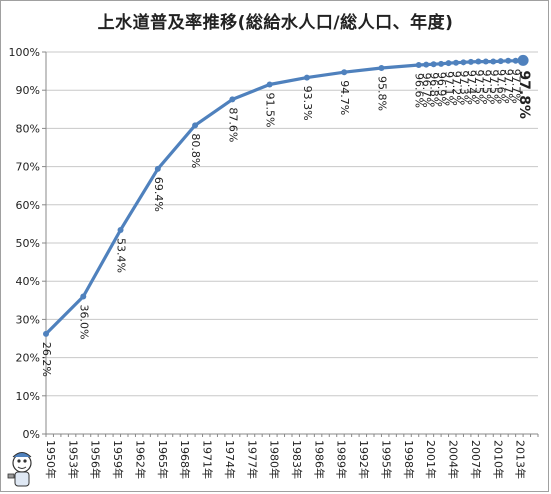 This screenshot has height=494, width=551. Describe the element at coordinates (28, 128) in the screenshot. I see `y-tick-label: 80%` at that location.